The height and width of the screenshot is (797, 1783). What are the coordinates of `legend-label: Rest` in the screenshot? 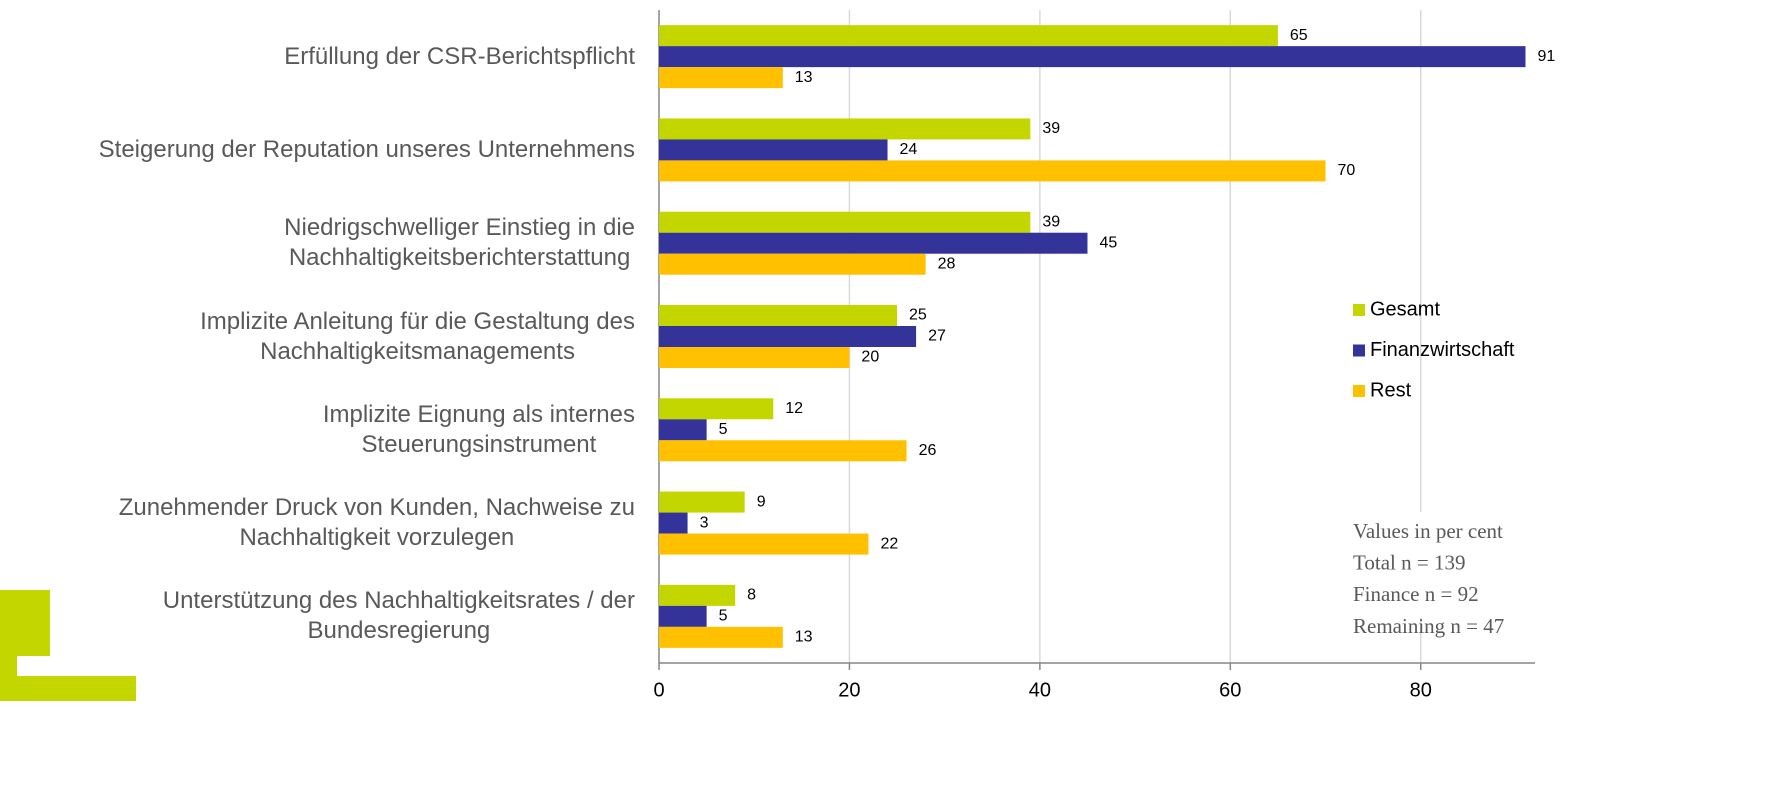 It's located at (1391, 390).